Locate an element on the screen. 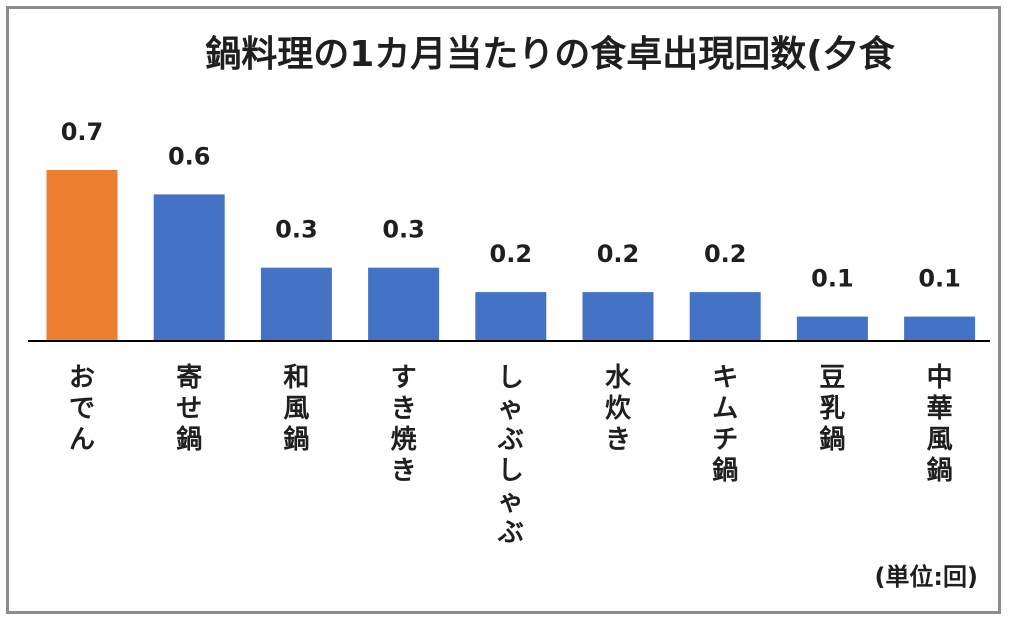 This screenshot has height=623, width=1013. category-label-4: しゃぶしゃぶ is located at coordinates (510, 455).